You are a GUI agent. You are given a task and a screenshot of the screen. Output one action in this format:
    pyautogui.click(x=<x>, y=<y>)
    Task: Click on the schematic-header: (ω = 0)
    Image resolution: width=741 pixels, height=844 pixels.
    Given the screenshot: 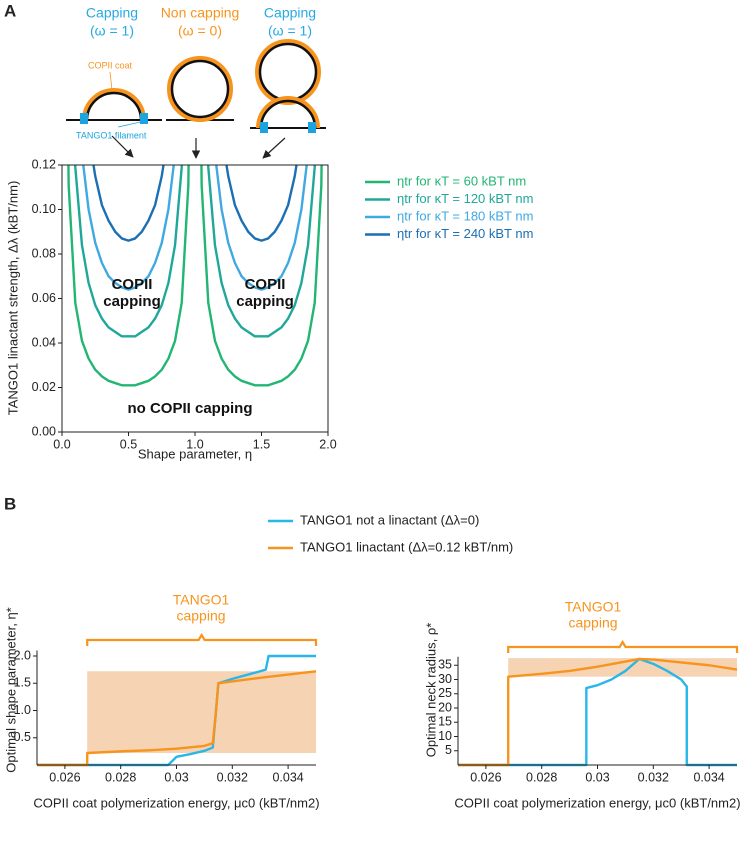 What is the action you would take?
    pyautogui.click(x=200, y=31)
    